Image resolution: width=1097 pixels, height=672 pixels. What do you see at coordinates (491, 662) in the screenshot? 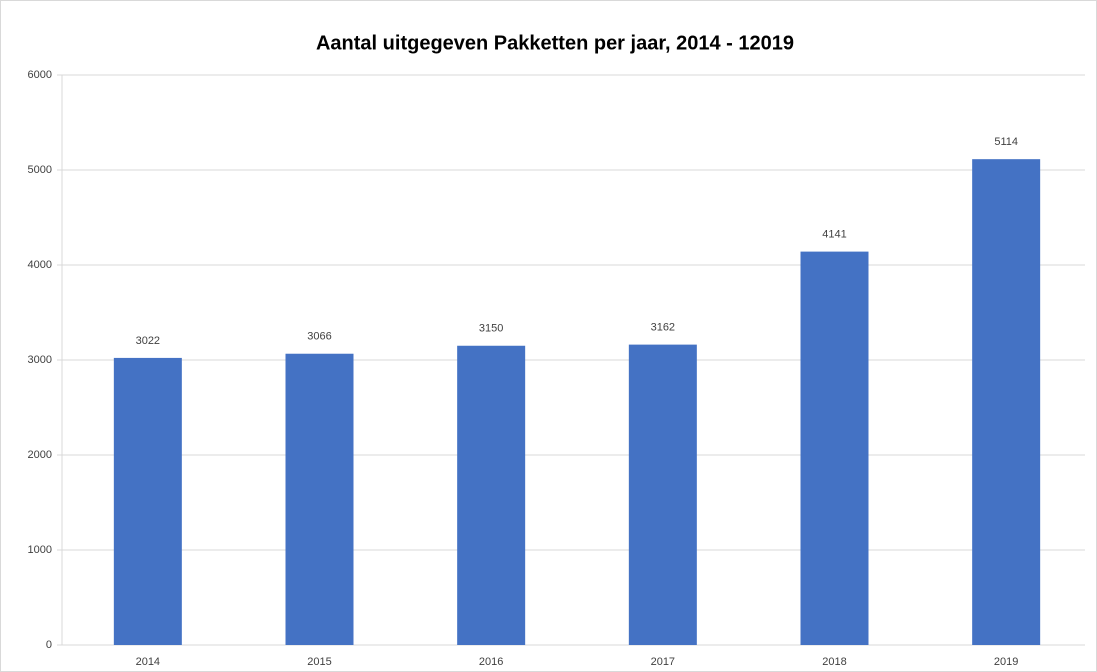
I see `x-tick-label: 2016` at bounding box center [491, 662].